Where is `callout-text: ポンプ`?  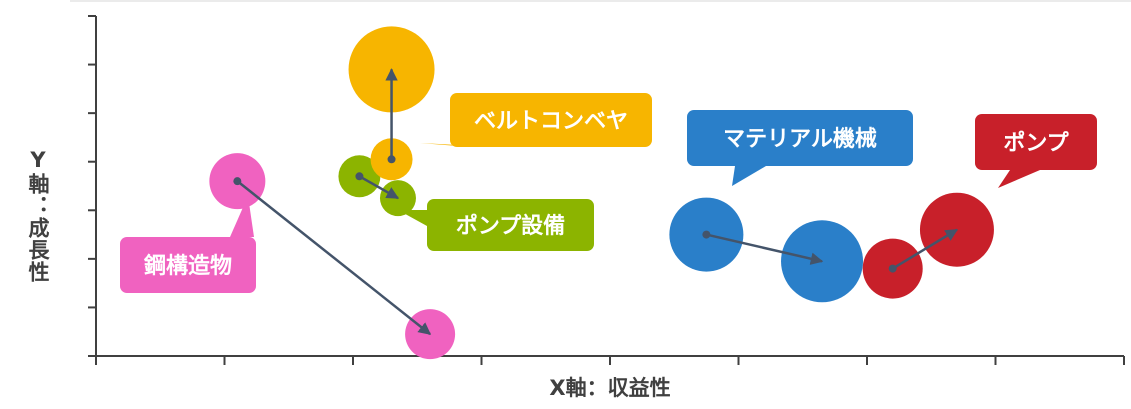
callout-text: ポンプ is located at coordinates (1036, 143).